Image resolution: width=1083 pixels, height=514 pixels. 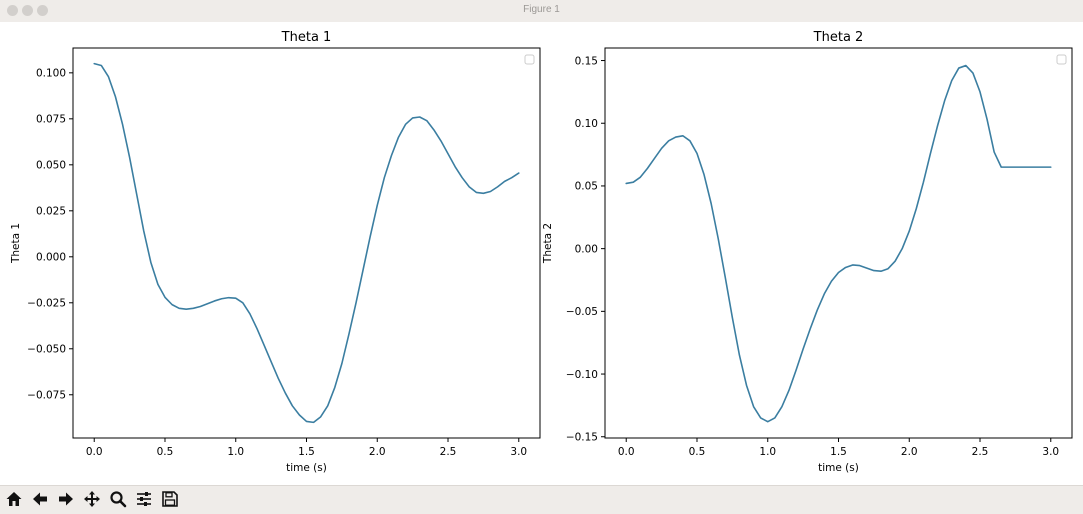 What do you see at coordinates (306, 37) in the screenshot?
I see `chart-title: Theta 1` at bounding box center [306, 37].